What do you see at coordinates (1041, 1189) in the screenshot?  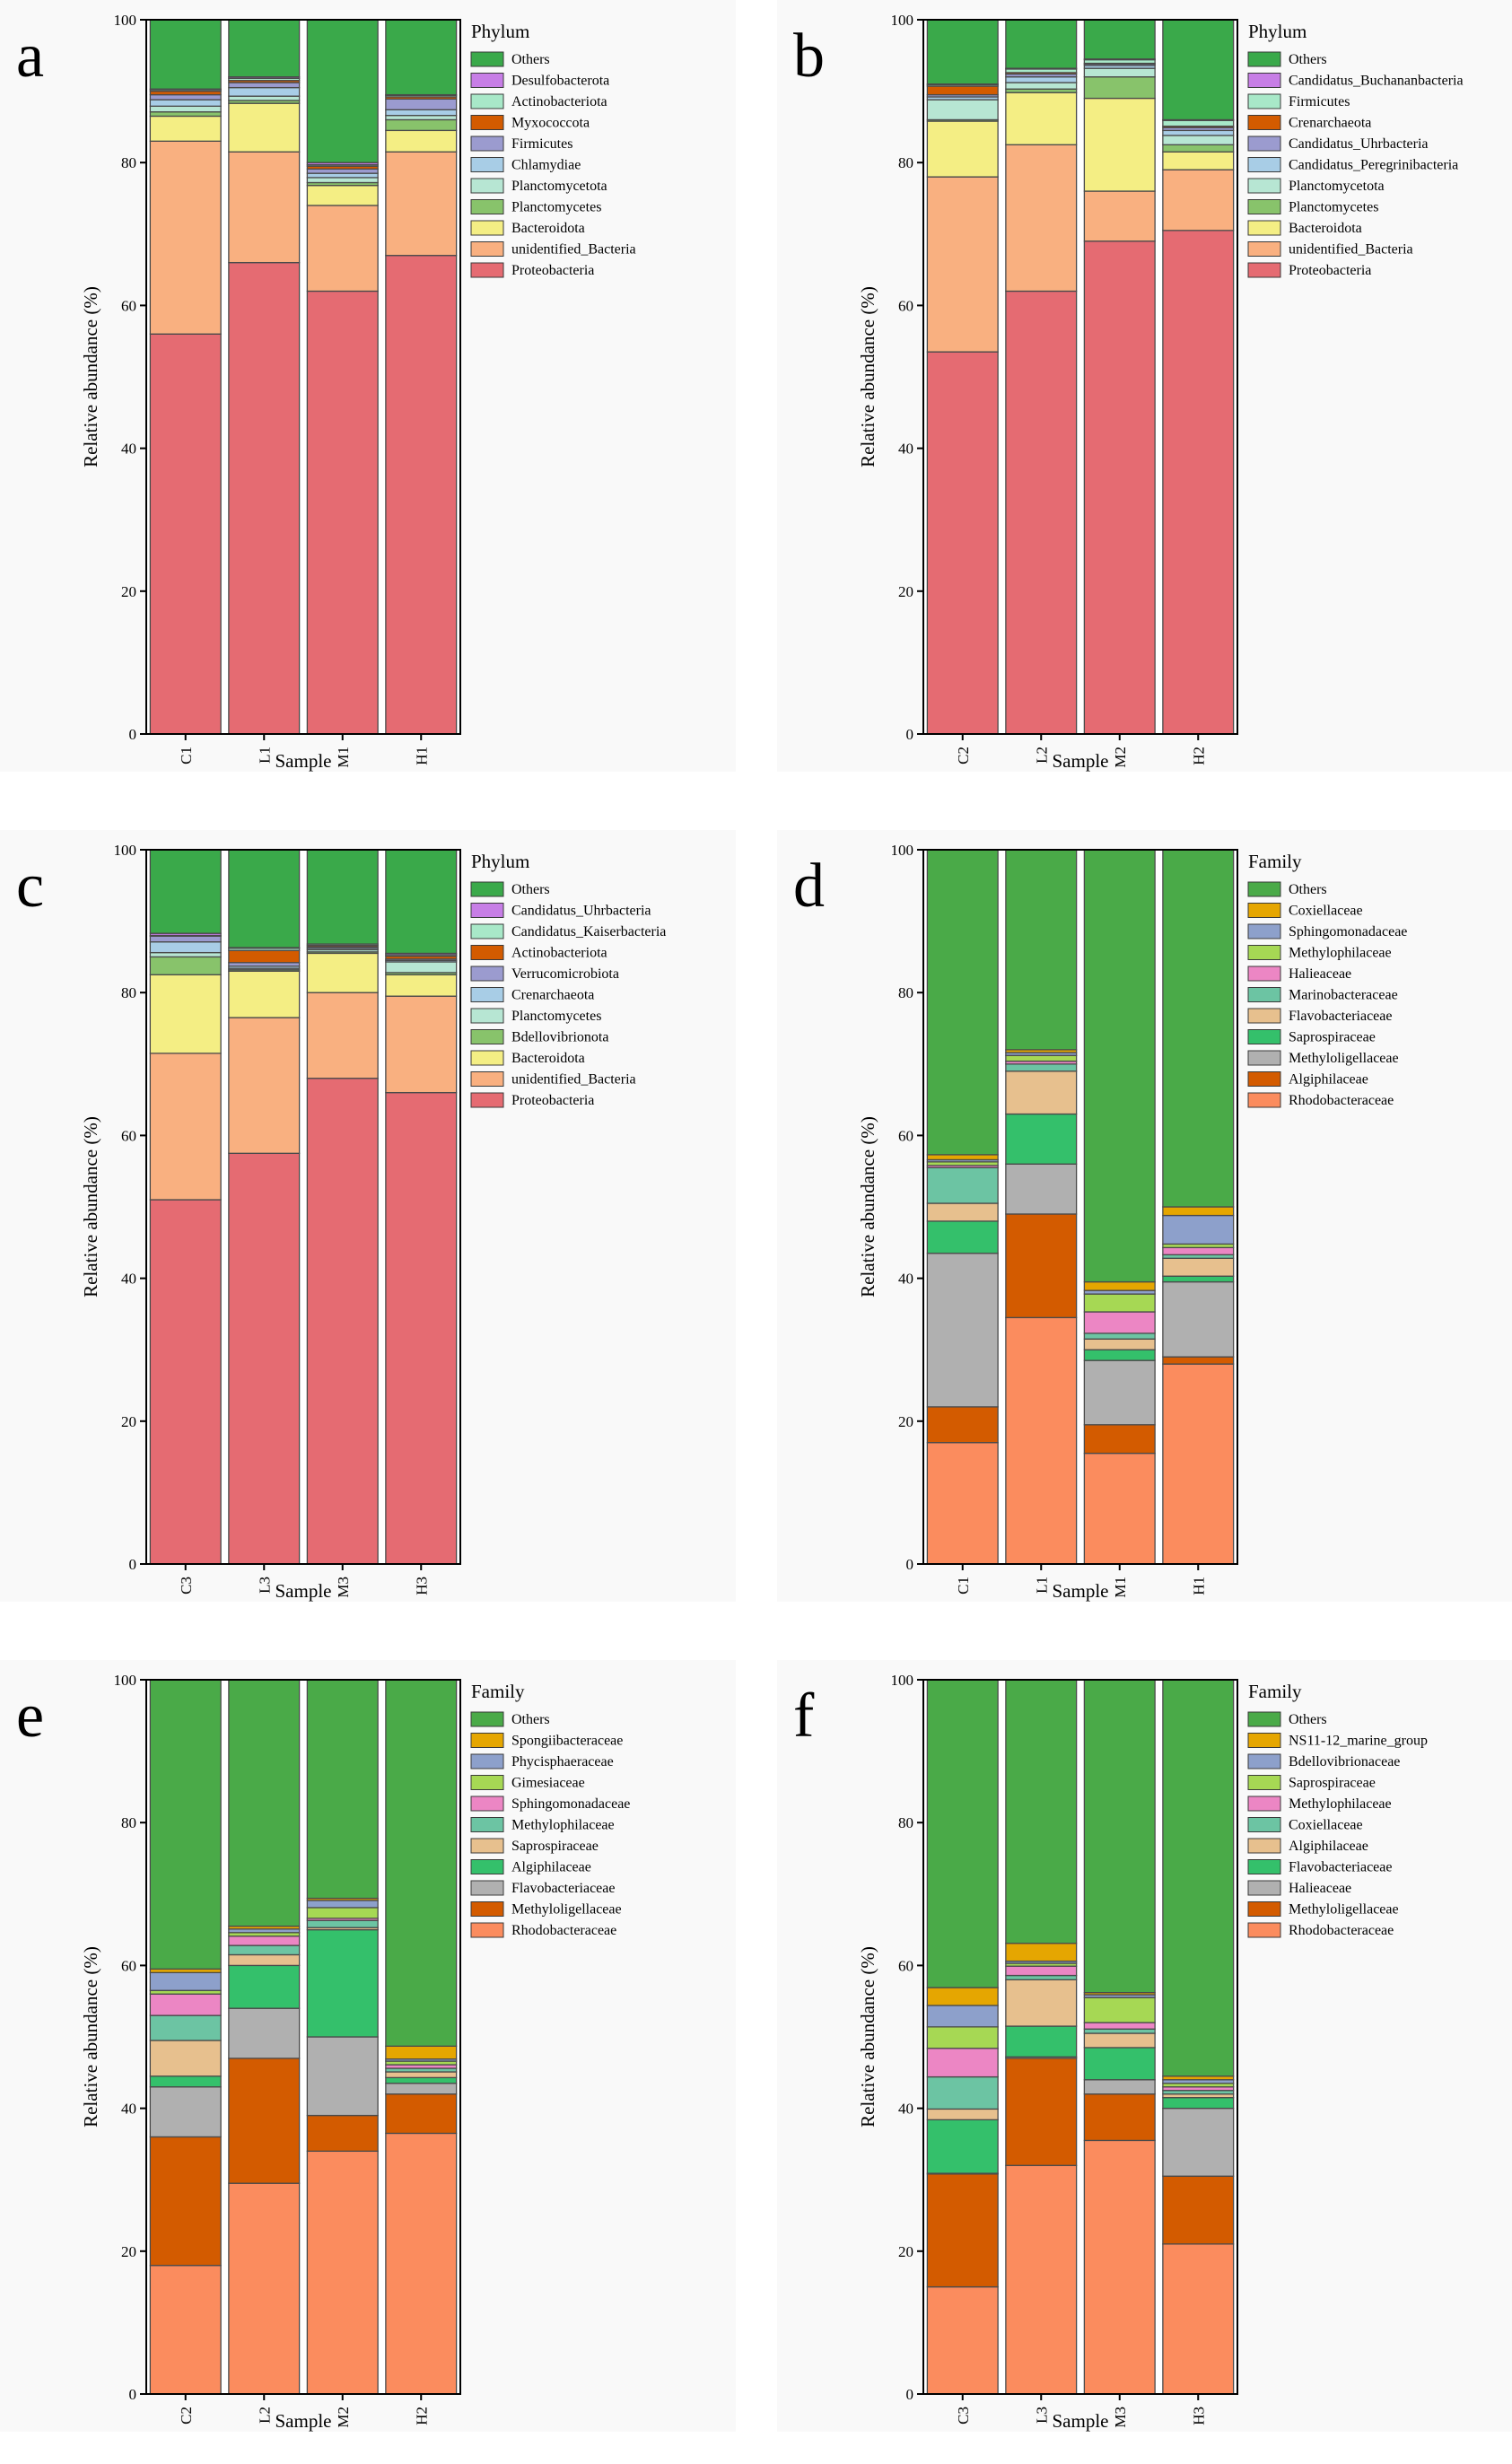 I see `bar-segment-L1-Methyloligellaceae` at bounding box center [1041, 1189].